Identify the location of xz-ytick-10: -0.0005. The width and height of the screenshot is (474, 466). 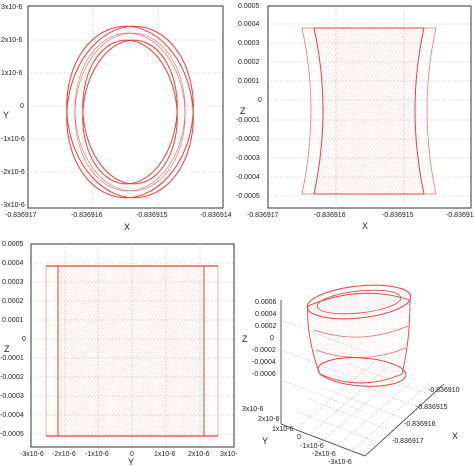
(248, 196).